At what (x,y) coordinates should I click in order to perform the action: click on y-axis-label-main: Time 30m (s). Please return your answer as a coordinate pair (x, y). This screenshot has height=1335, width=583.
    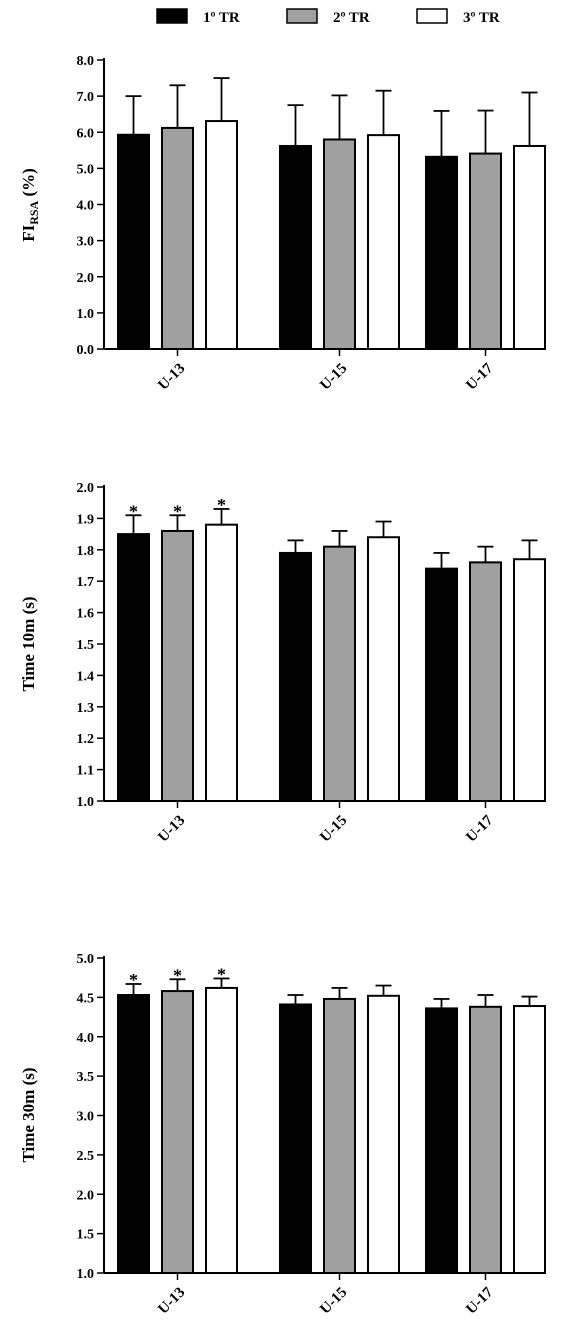
    Looking at the image, I should click on (28, 1114).